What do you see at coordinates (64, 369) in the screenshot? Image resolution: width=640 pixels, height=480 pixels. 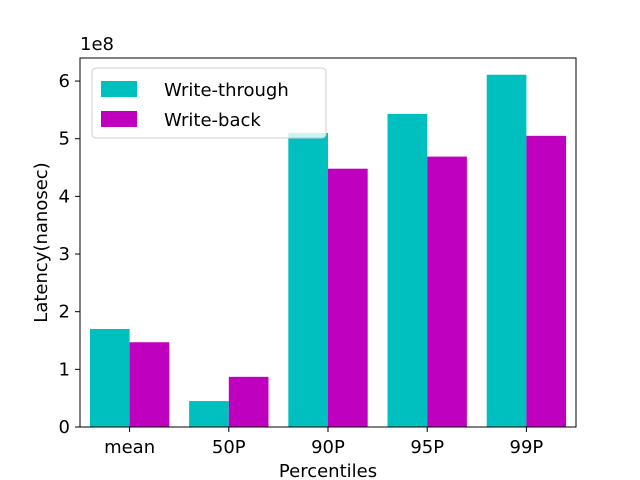 I see `y-tick-label: 1` at bounding box center [64, 369].